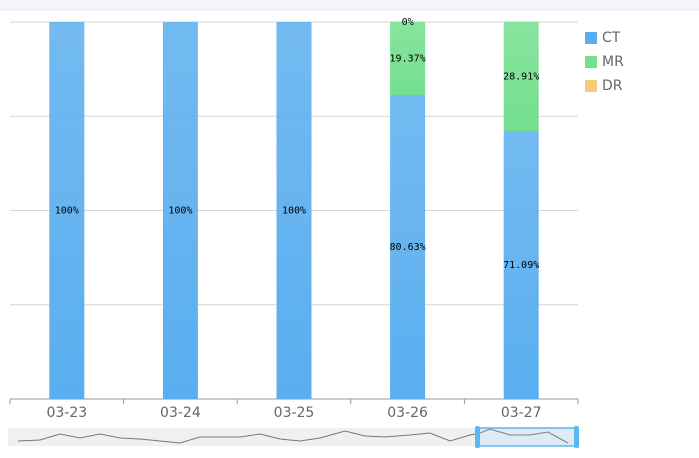 Image resolution: width=699 pixels, height=458 pixels. What do you see at coordinates (408, 22) in the screenshot?
I see `value-label: 0%` at bounding box center [408, 22].